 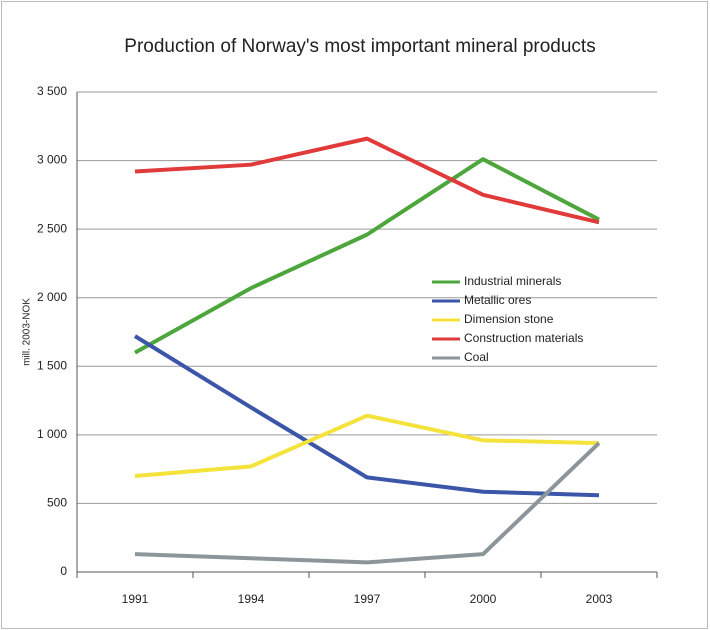 I want to click on y-tick-label: 1 500, so click(x=52, y=365).